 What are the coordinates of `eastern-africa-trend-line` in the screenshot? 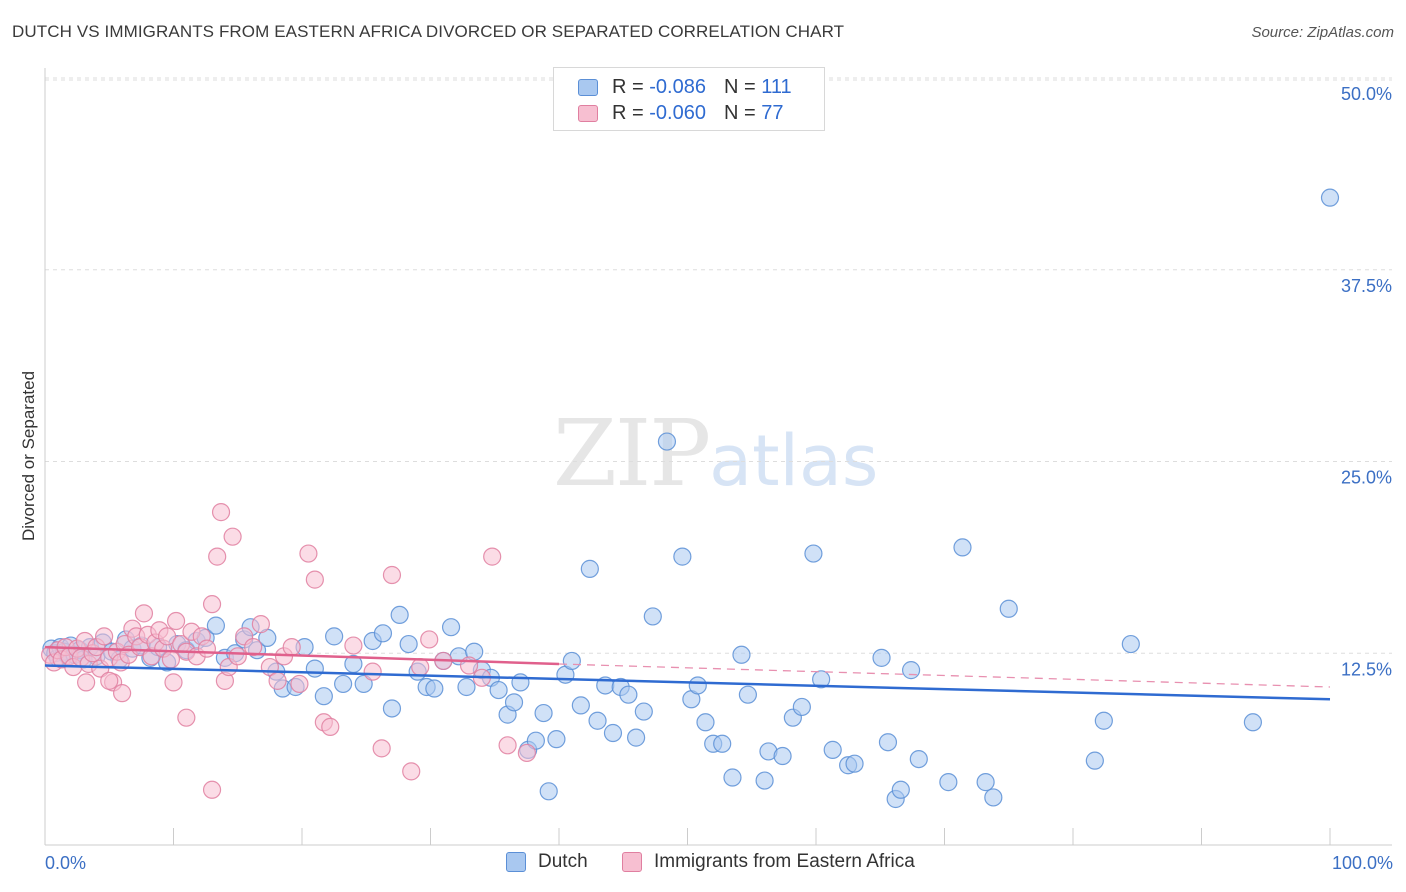 It's located at (302, 655).